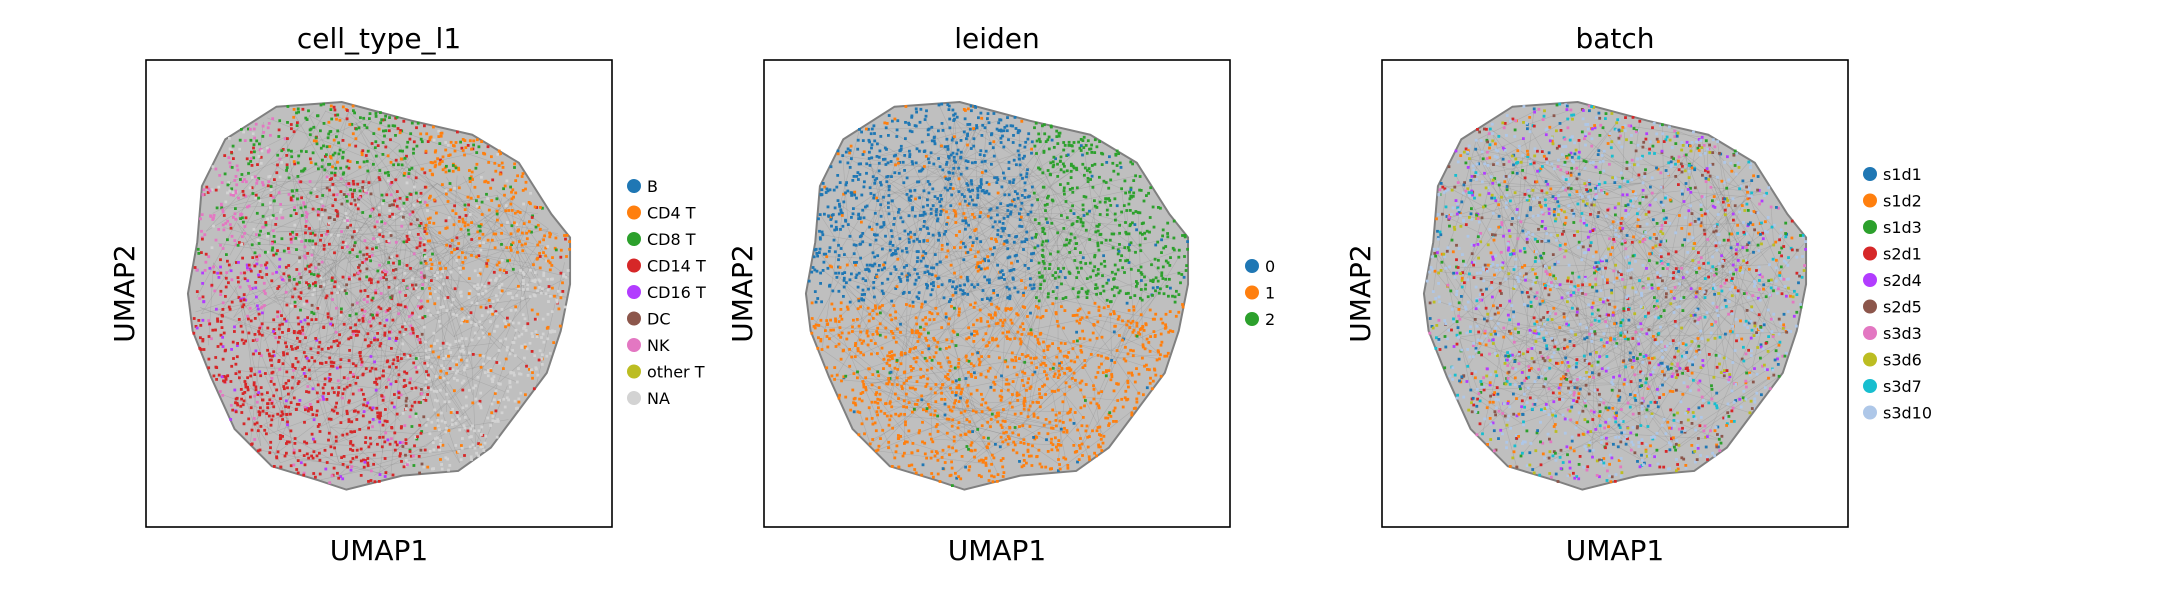 The height and width of the screenshot is (600, 2173). I want to click on point-CD16 T, so click(400, 442).